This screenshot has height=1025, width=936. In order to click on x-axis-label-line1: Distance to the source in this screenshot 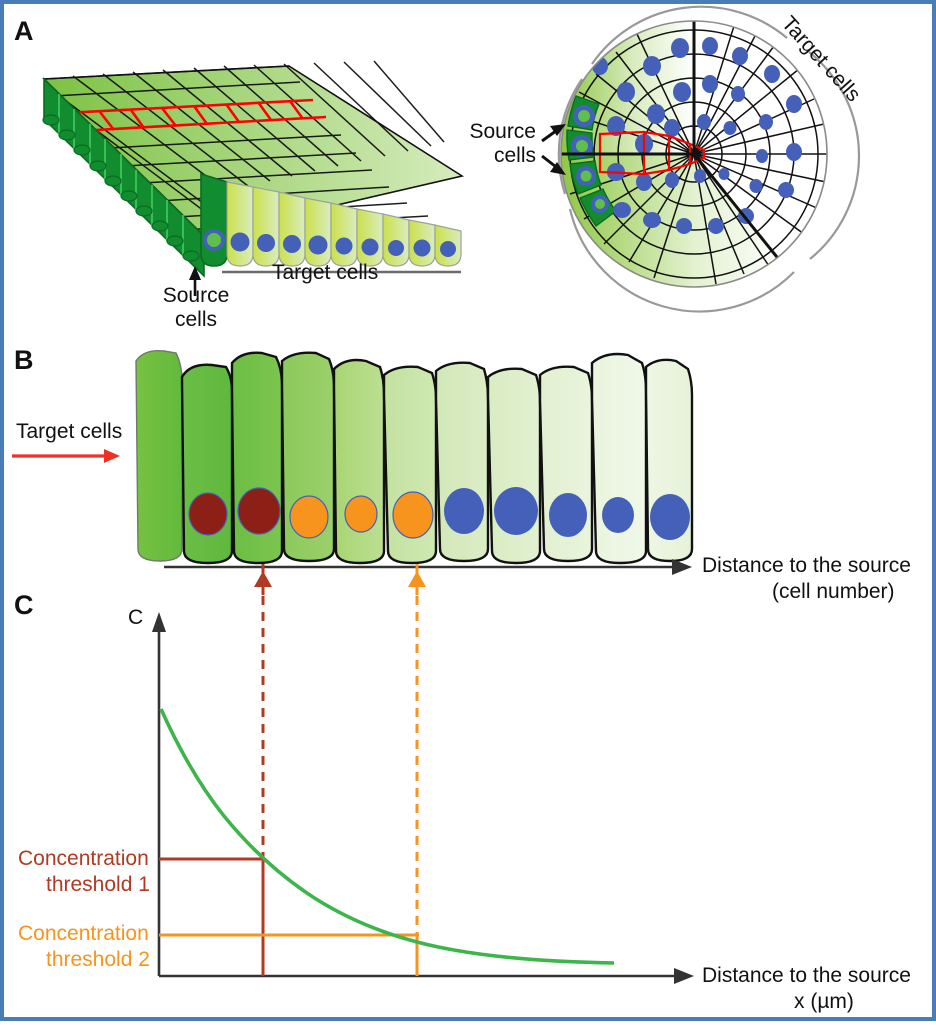, I will do `click(806, 975)`.